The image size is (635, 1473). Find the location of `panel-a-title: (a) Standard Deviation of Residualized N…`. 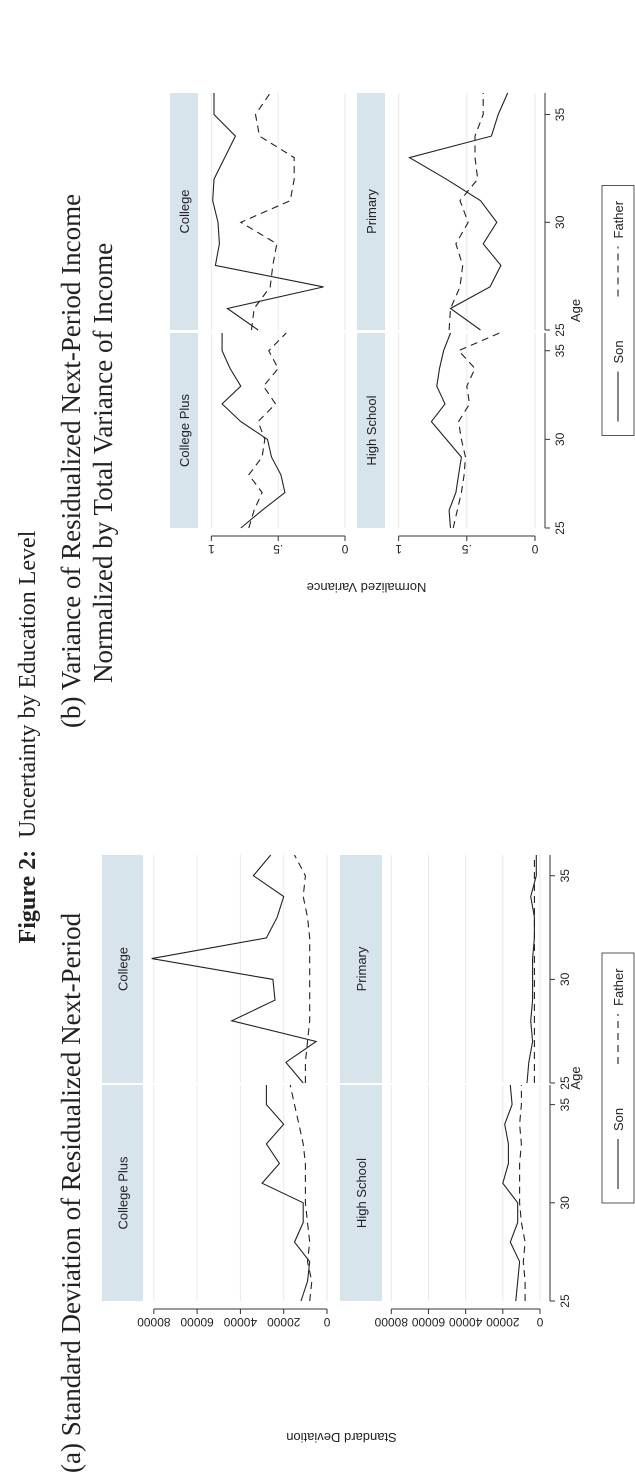

panel-a-title: (a) Standard Deviation of Residualized N… is located at coordinates (71, 1192).